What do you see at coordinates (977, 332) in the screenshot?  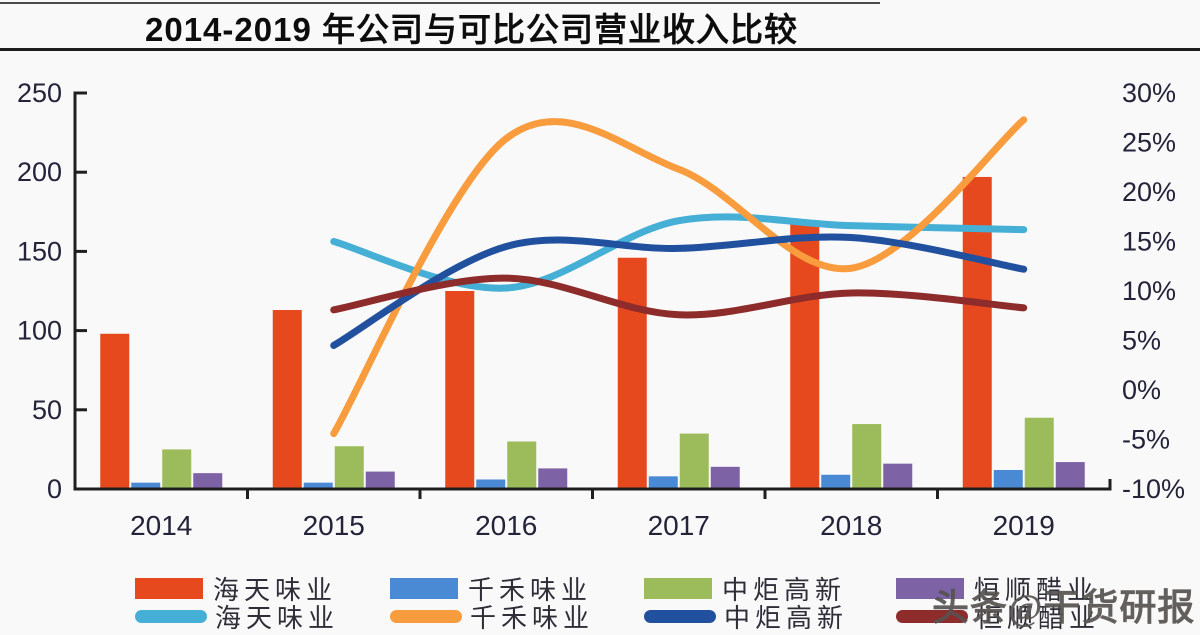 I see `bar-海天味业-2019` at bounding box center [977, 332].